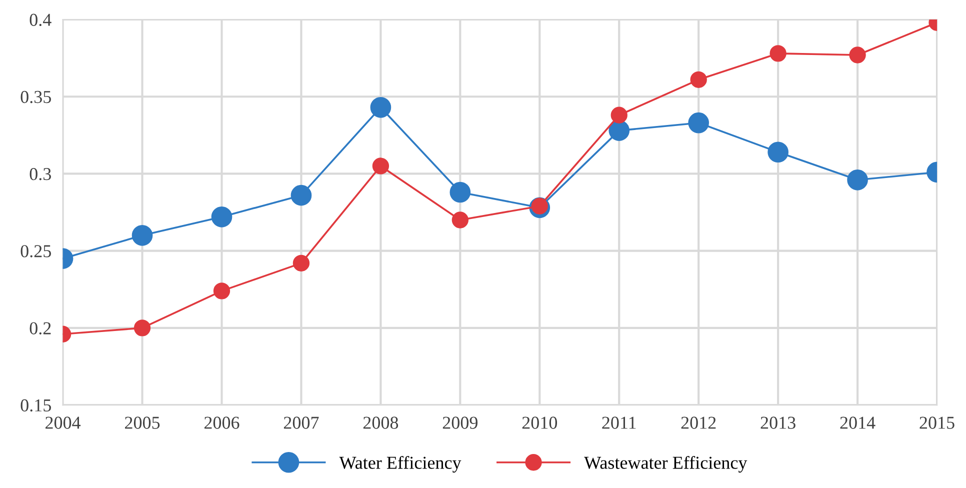 The width and height of the screenshot is (966, 488). What do you see at coordinates (35, 97) in the screenshot?
I see `y-tick-label: 0.35` at bounding box center [35, 97].